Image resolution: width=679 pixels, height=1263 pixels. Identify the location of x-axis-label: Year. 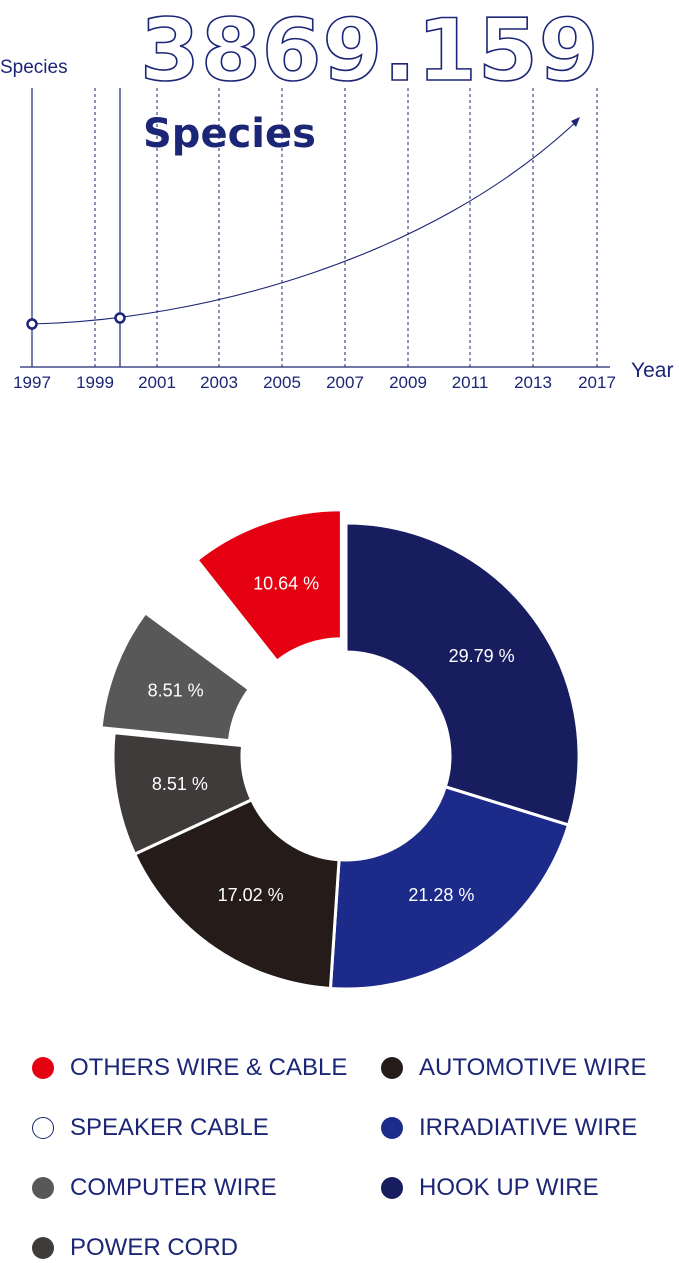
(652, 370).